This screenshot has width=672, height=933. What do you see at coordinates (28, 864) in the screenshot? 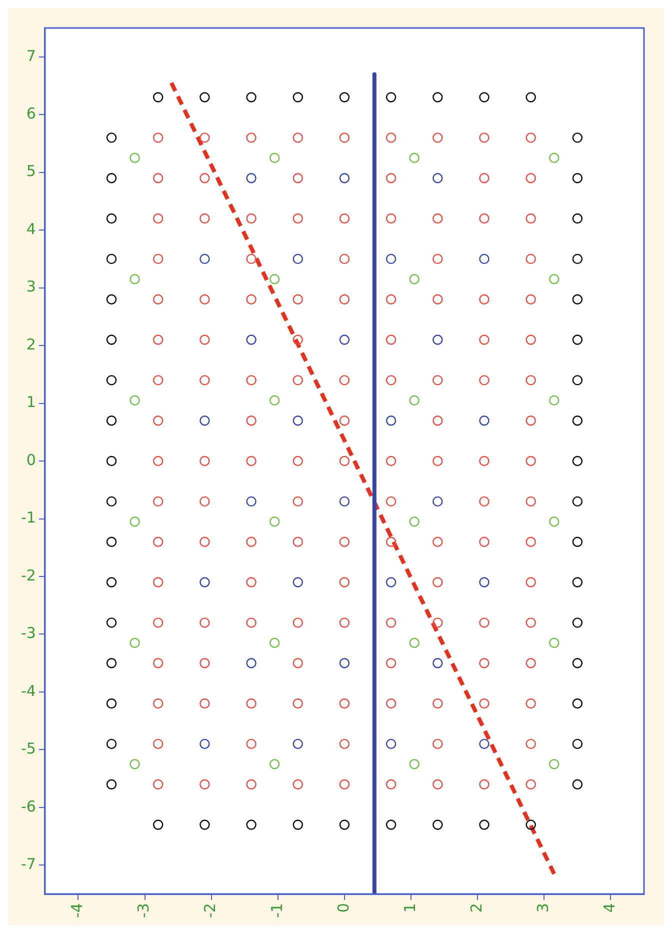
I see `y-tick-label: -7` at bounding box center [28, 864].